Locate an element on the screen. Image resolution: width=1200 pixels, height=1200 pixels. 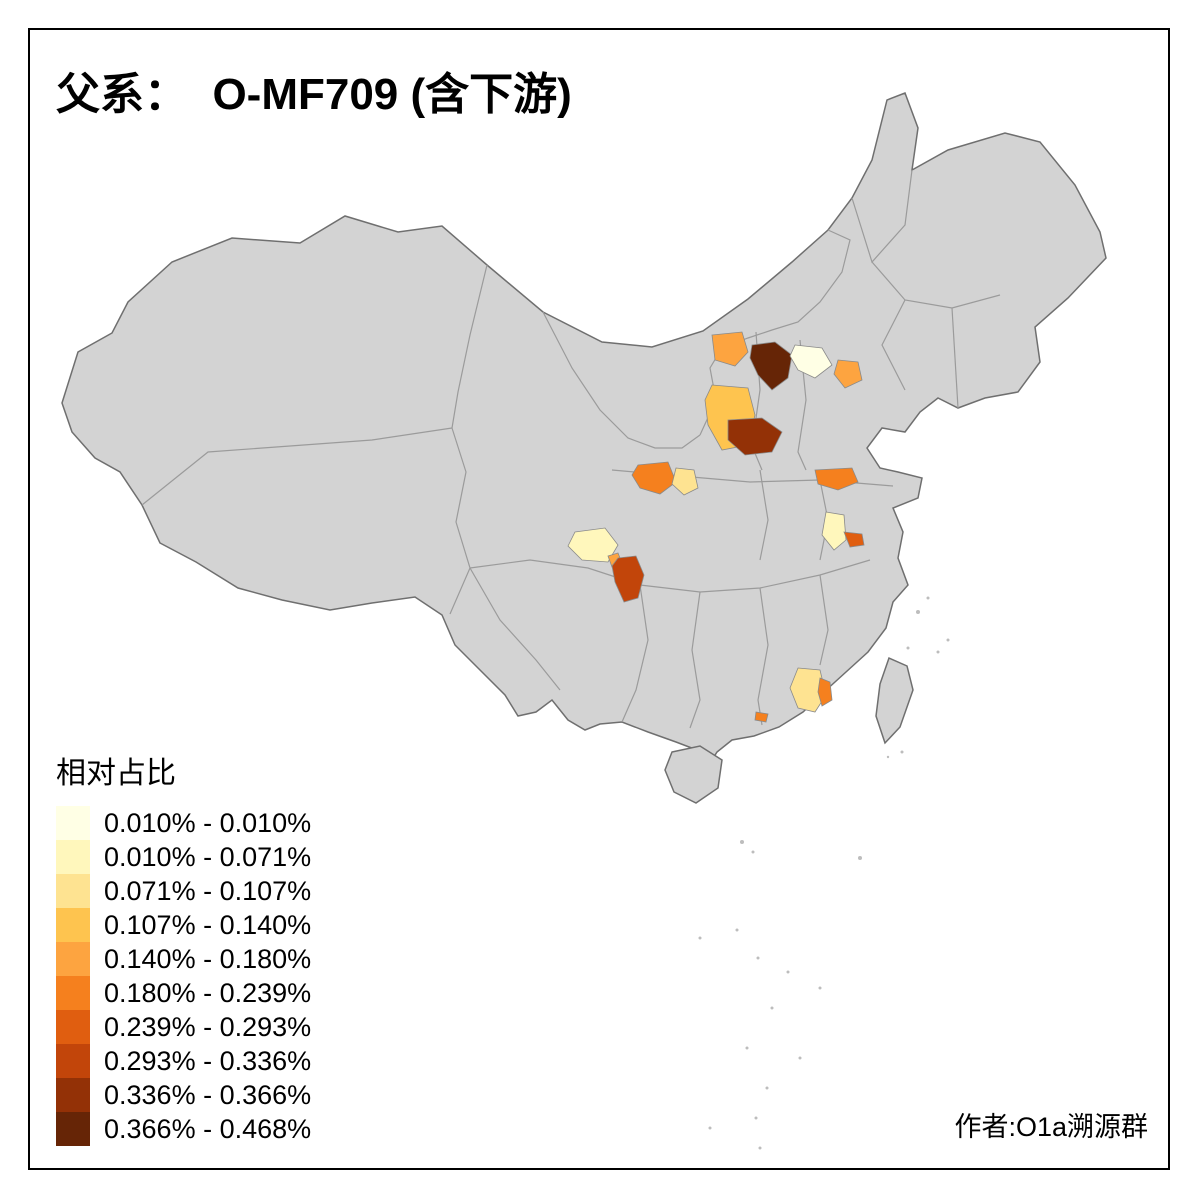
legend-row-7: 0.293% - 0.336% is located at coordinates (183, 1061).